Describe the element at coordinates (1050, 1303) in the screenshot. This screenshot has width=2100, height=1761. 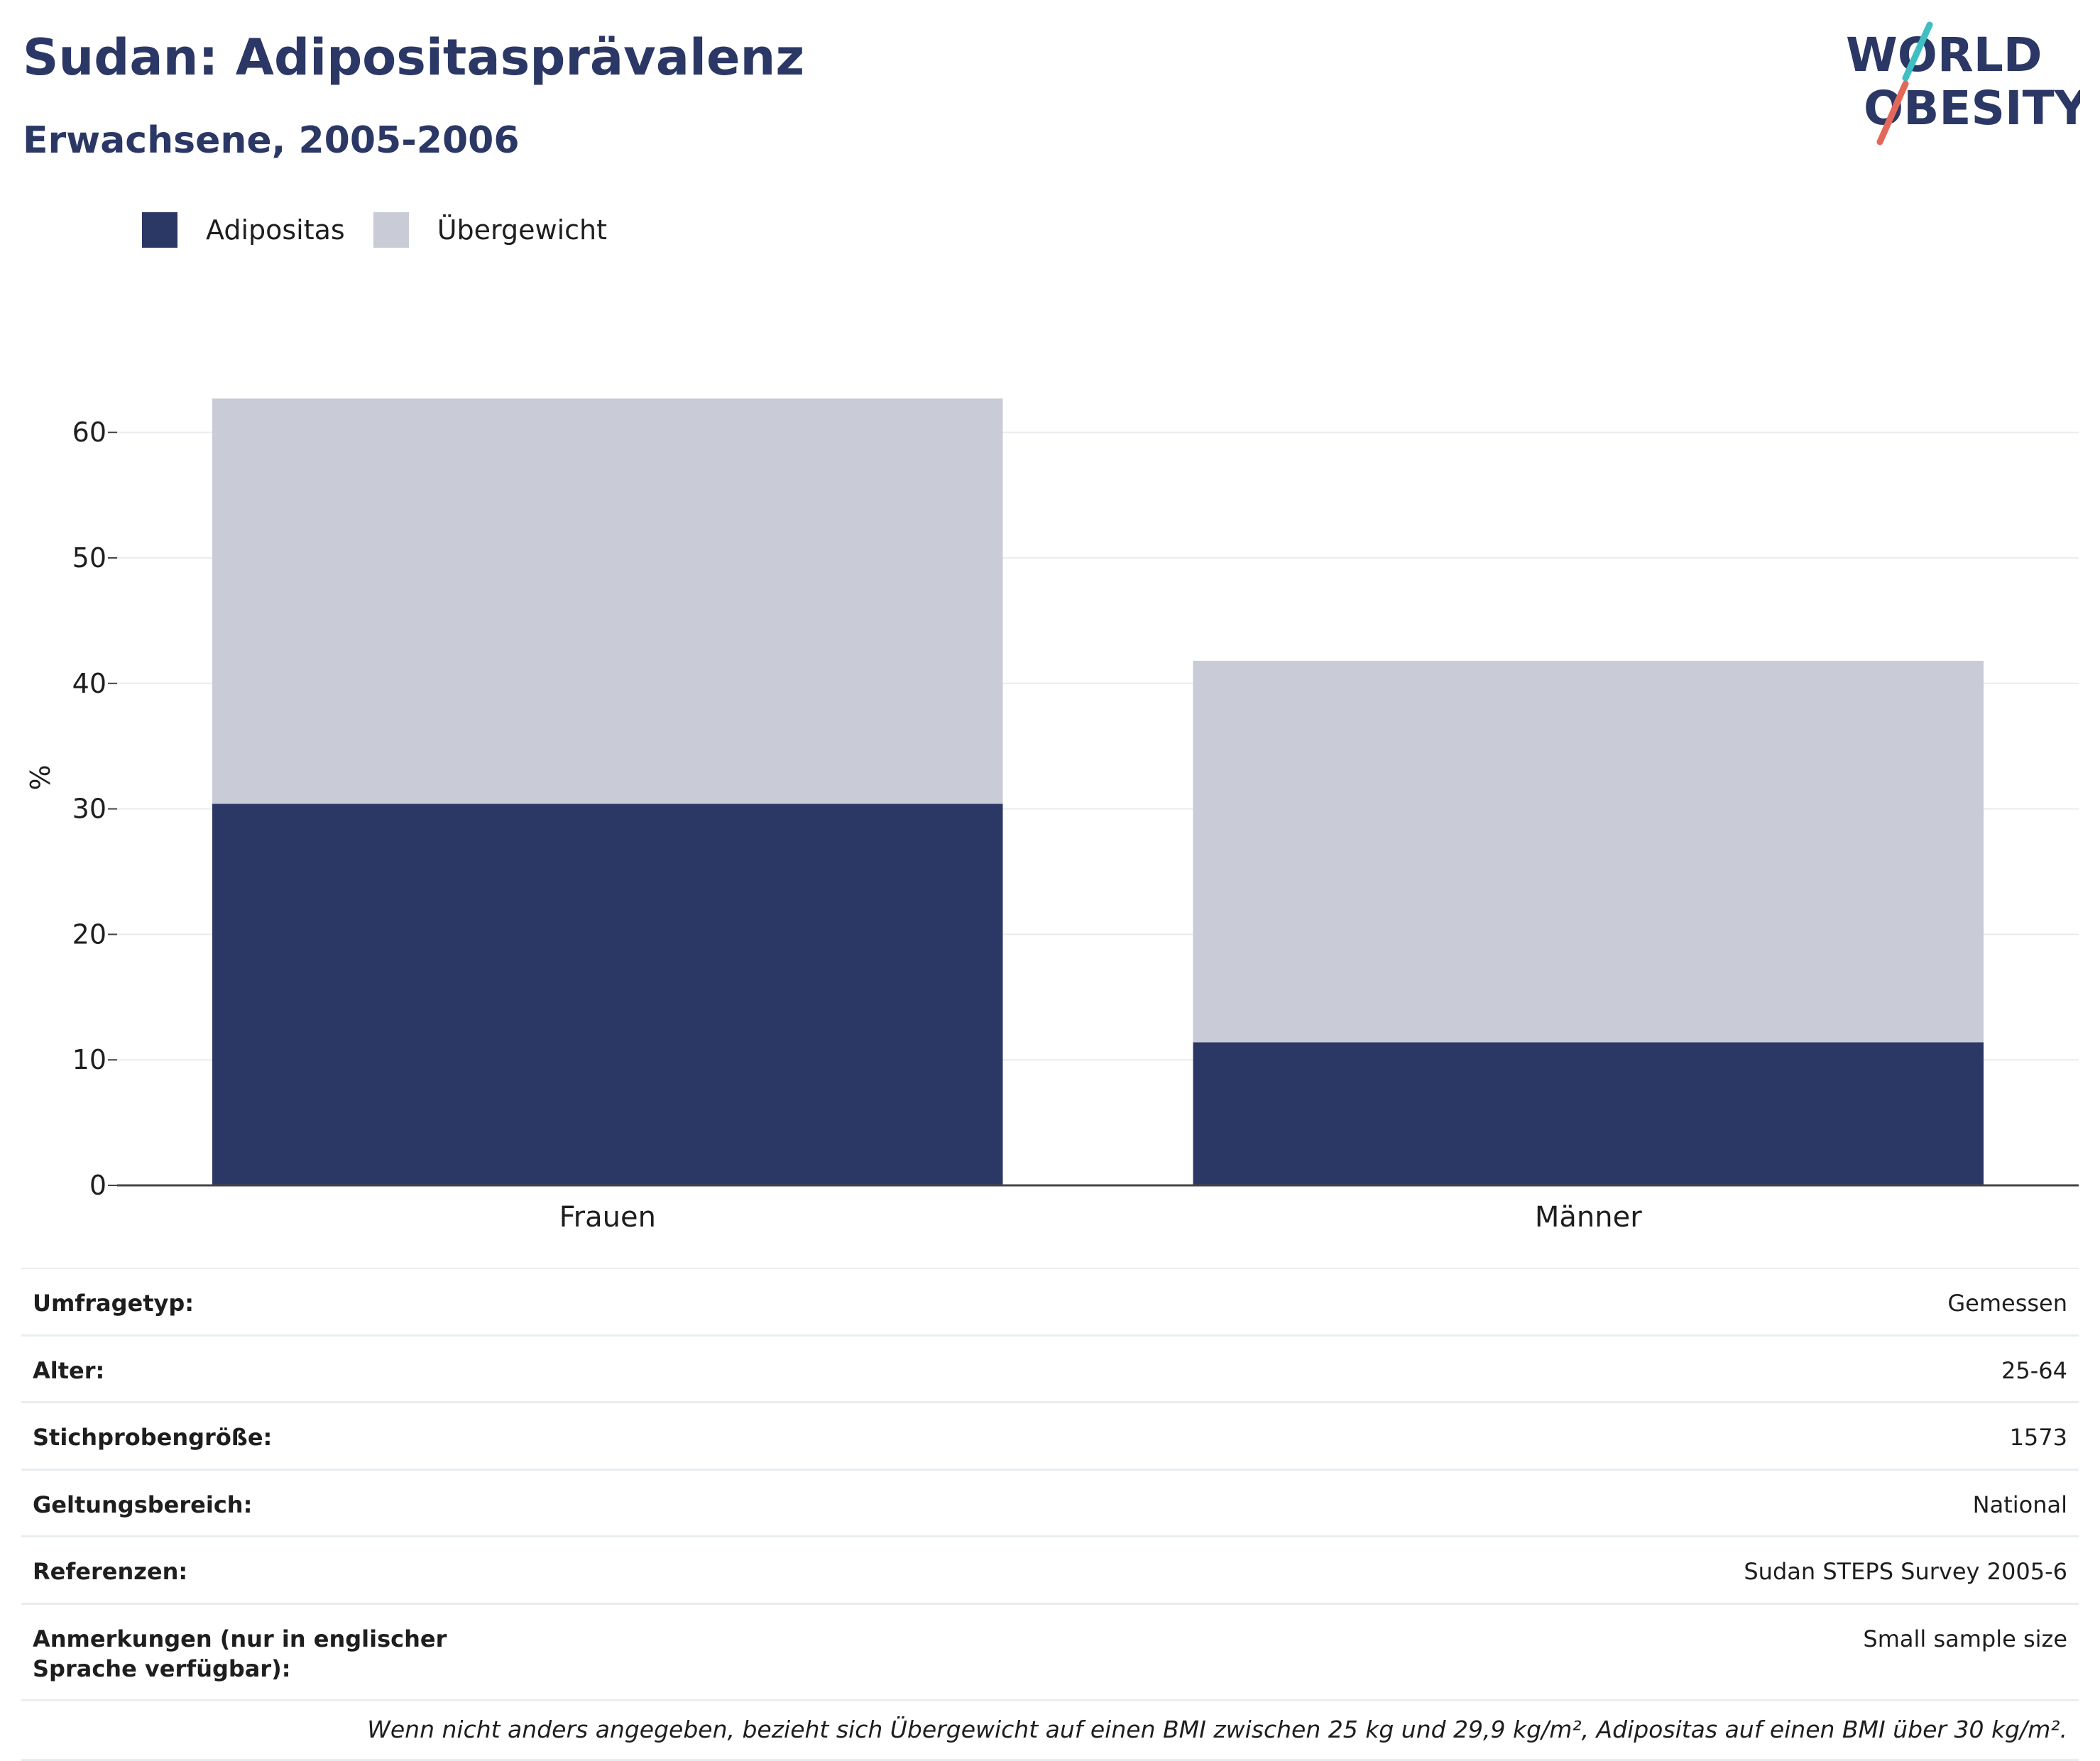
I see `meta-row: Umfragetyp: Gemessen` at that location.